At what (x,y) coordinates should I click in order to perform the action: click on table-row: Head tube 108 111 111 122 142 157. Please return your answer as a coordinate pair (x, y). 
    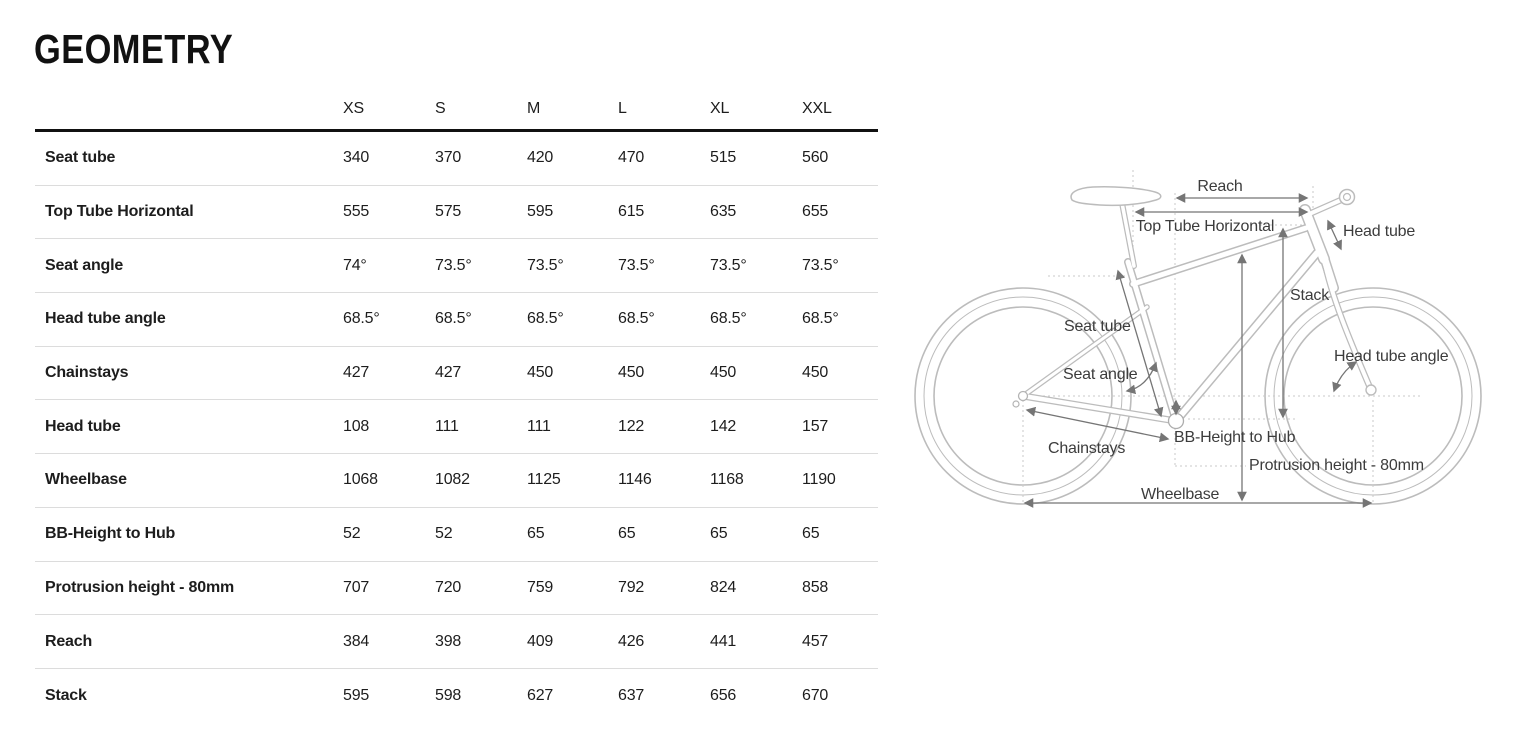
    Looking at the image, I should click on (456, 427).